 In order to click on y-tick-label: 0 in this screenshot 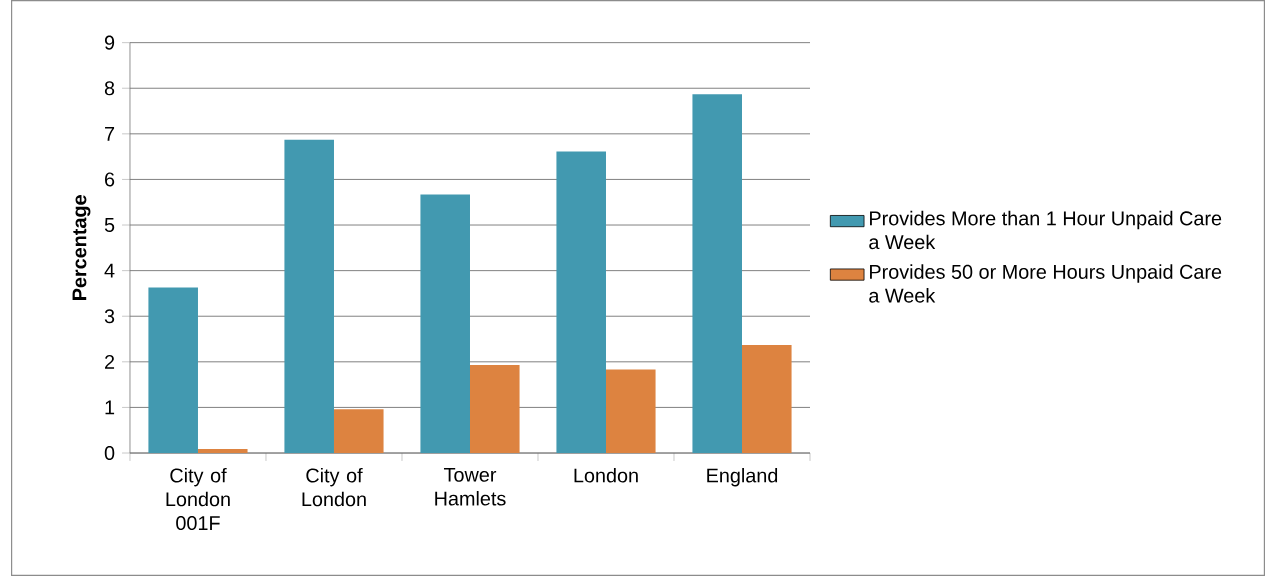, I will do `click(109, 453)`.